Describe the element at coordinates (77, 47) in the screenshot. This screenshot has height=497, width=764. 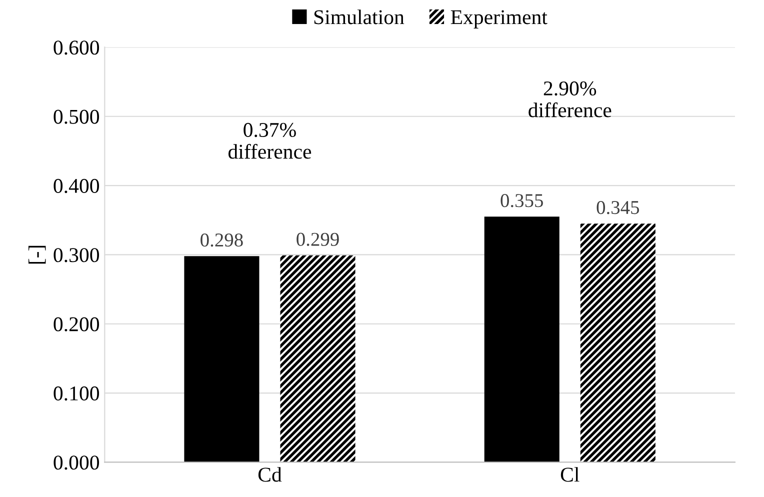
I see `y-tick-label: 0.600` at that location.